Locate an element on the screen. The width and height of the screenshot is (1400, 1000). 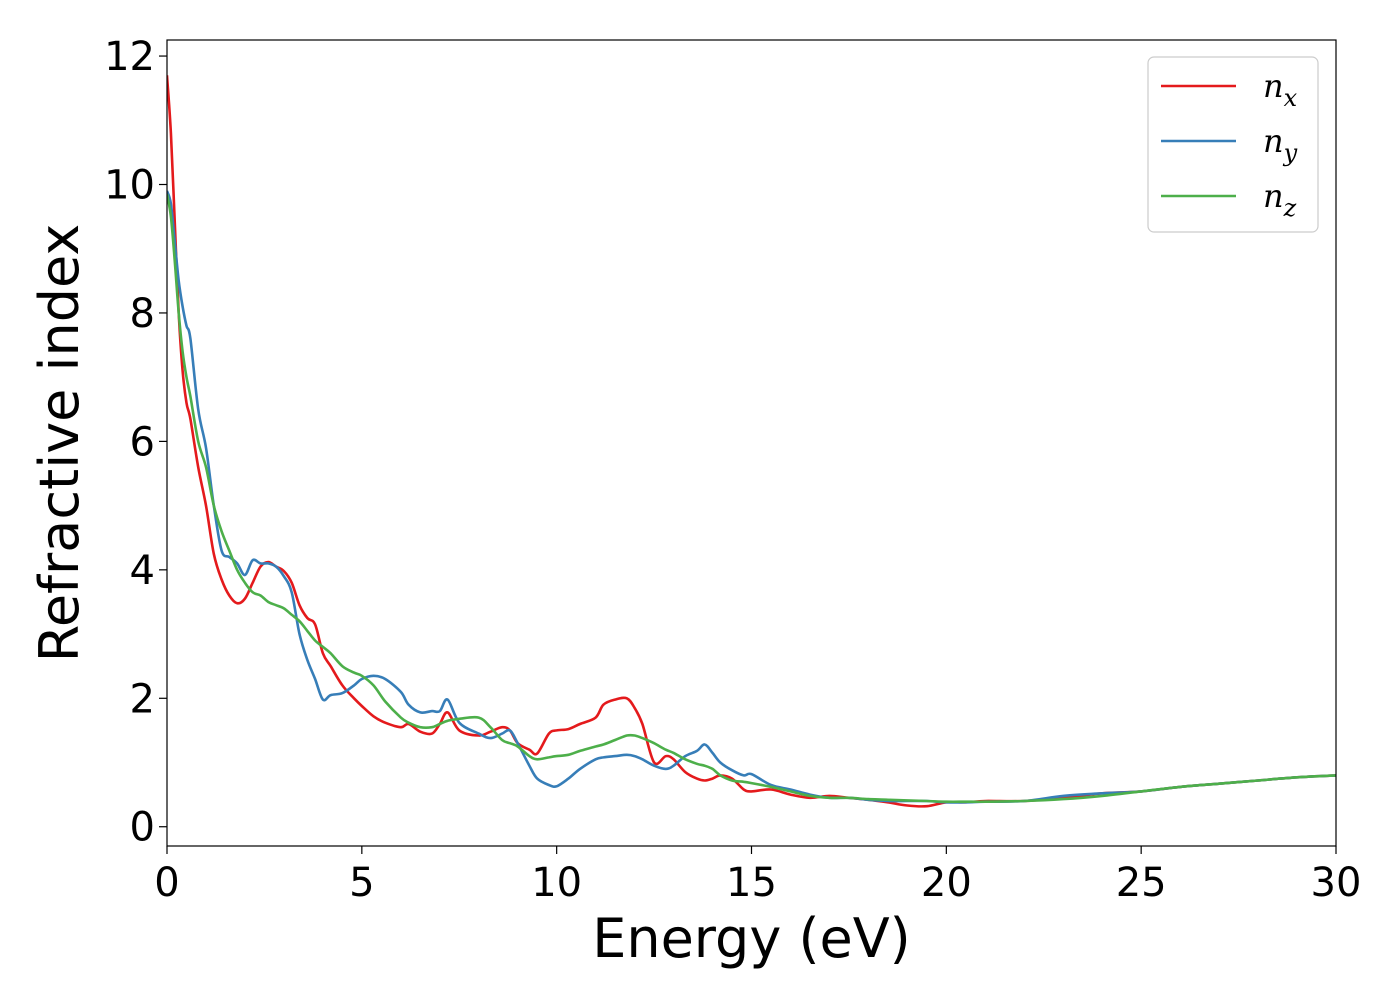
y-tick-label: 8 is located at coordinates (142, 314).